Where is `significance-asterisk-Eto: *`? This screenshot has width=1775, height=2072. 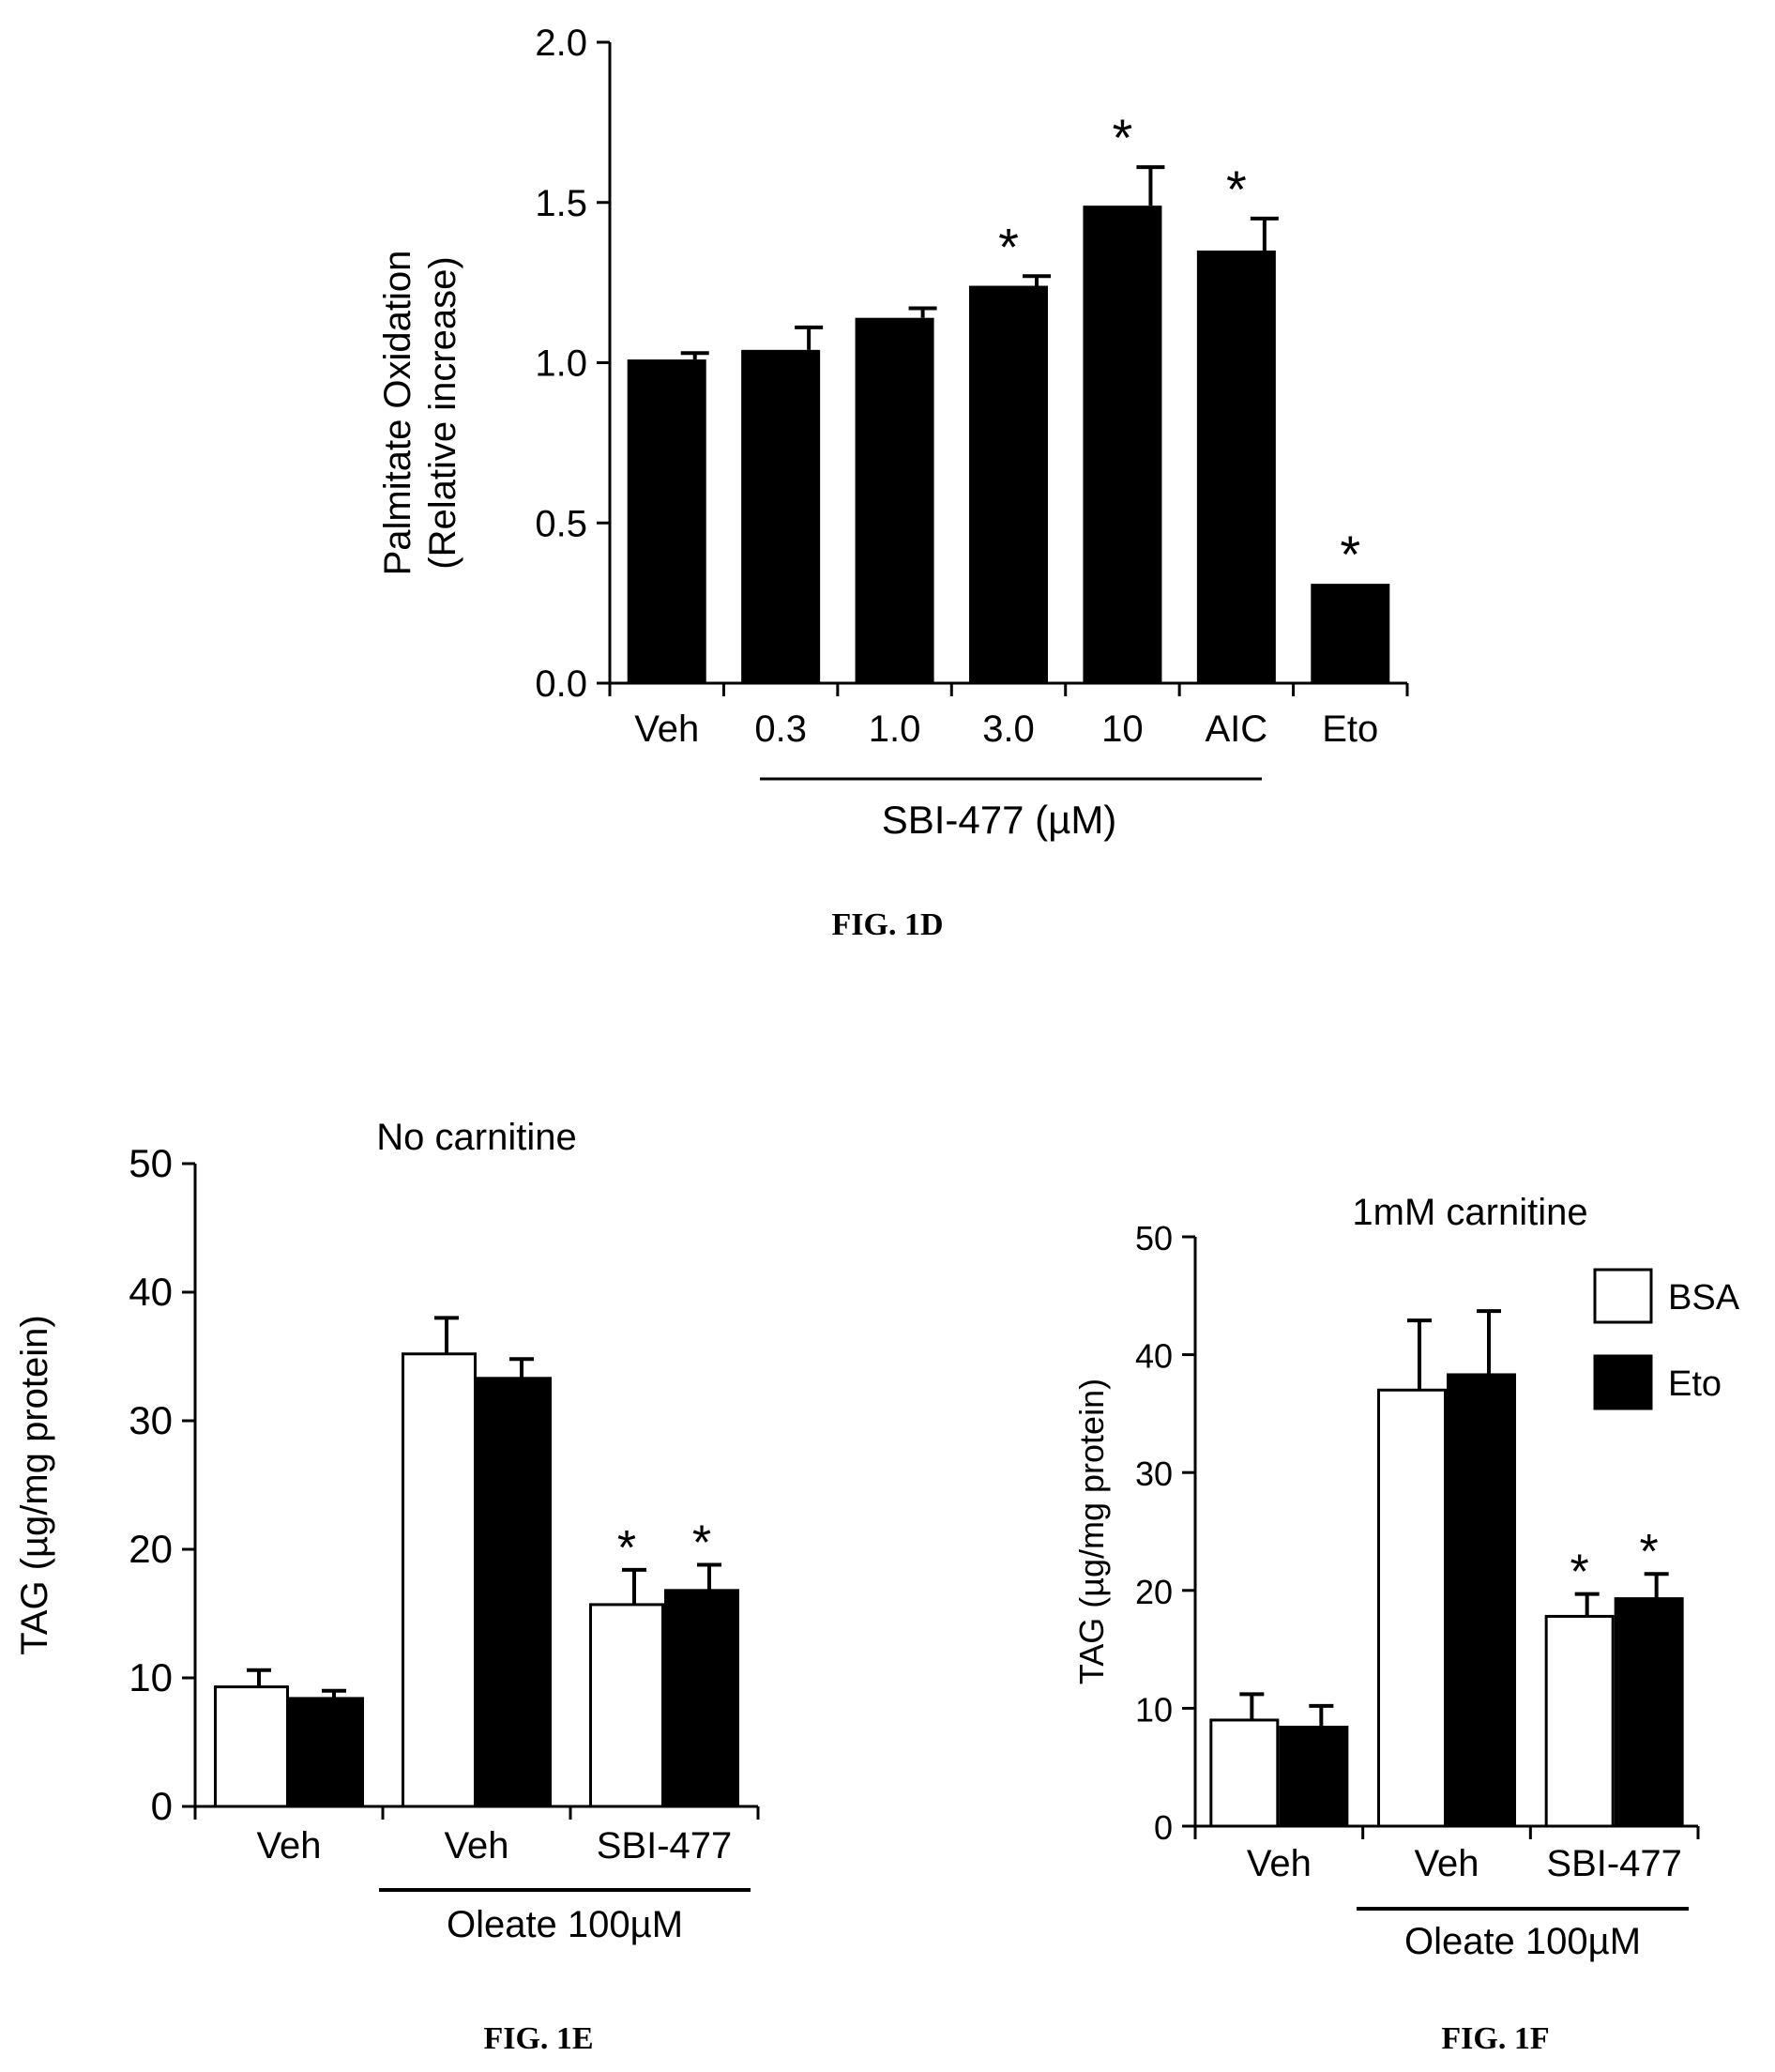
significance-asterisk-Eto: * is located at coordinates (1350, 554).